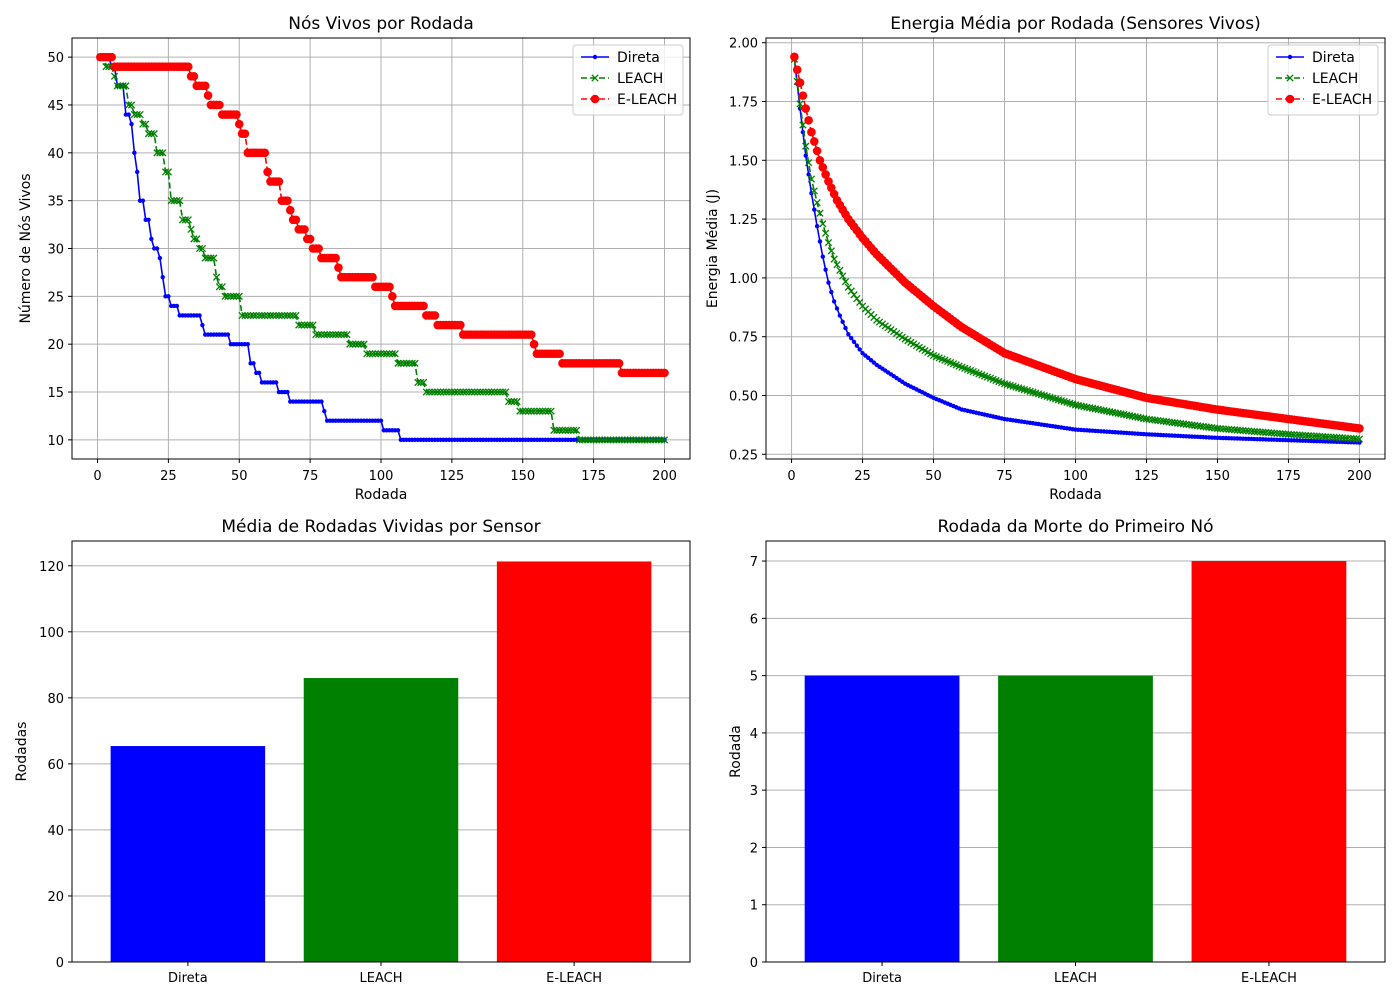 The image size is (1400, 1000). What do you see at coordinates (55, 106) in the screenshot?
I see `y-tick-label: 45` at bounding box center [55, 106].